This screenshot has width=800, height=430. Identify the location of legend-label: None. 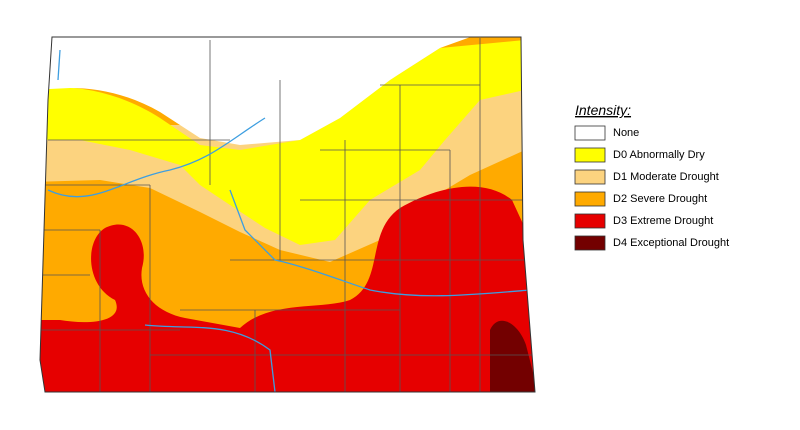
(626, 133).